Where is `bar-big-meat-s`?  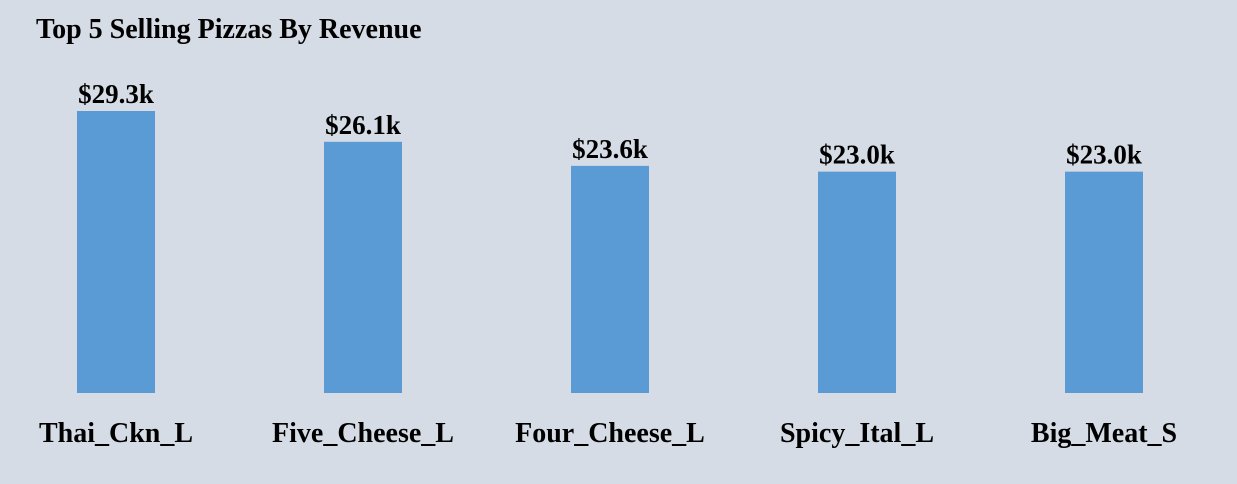
bar-big-meat-s is located at coordinates (1104, 282).